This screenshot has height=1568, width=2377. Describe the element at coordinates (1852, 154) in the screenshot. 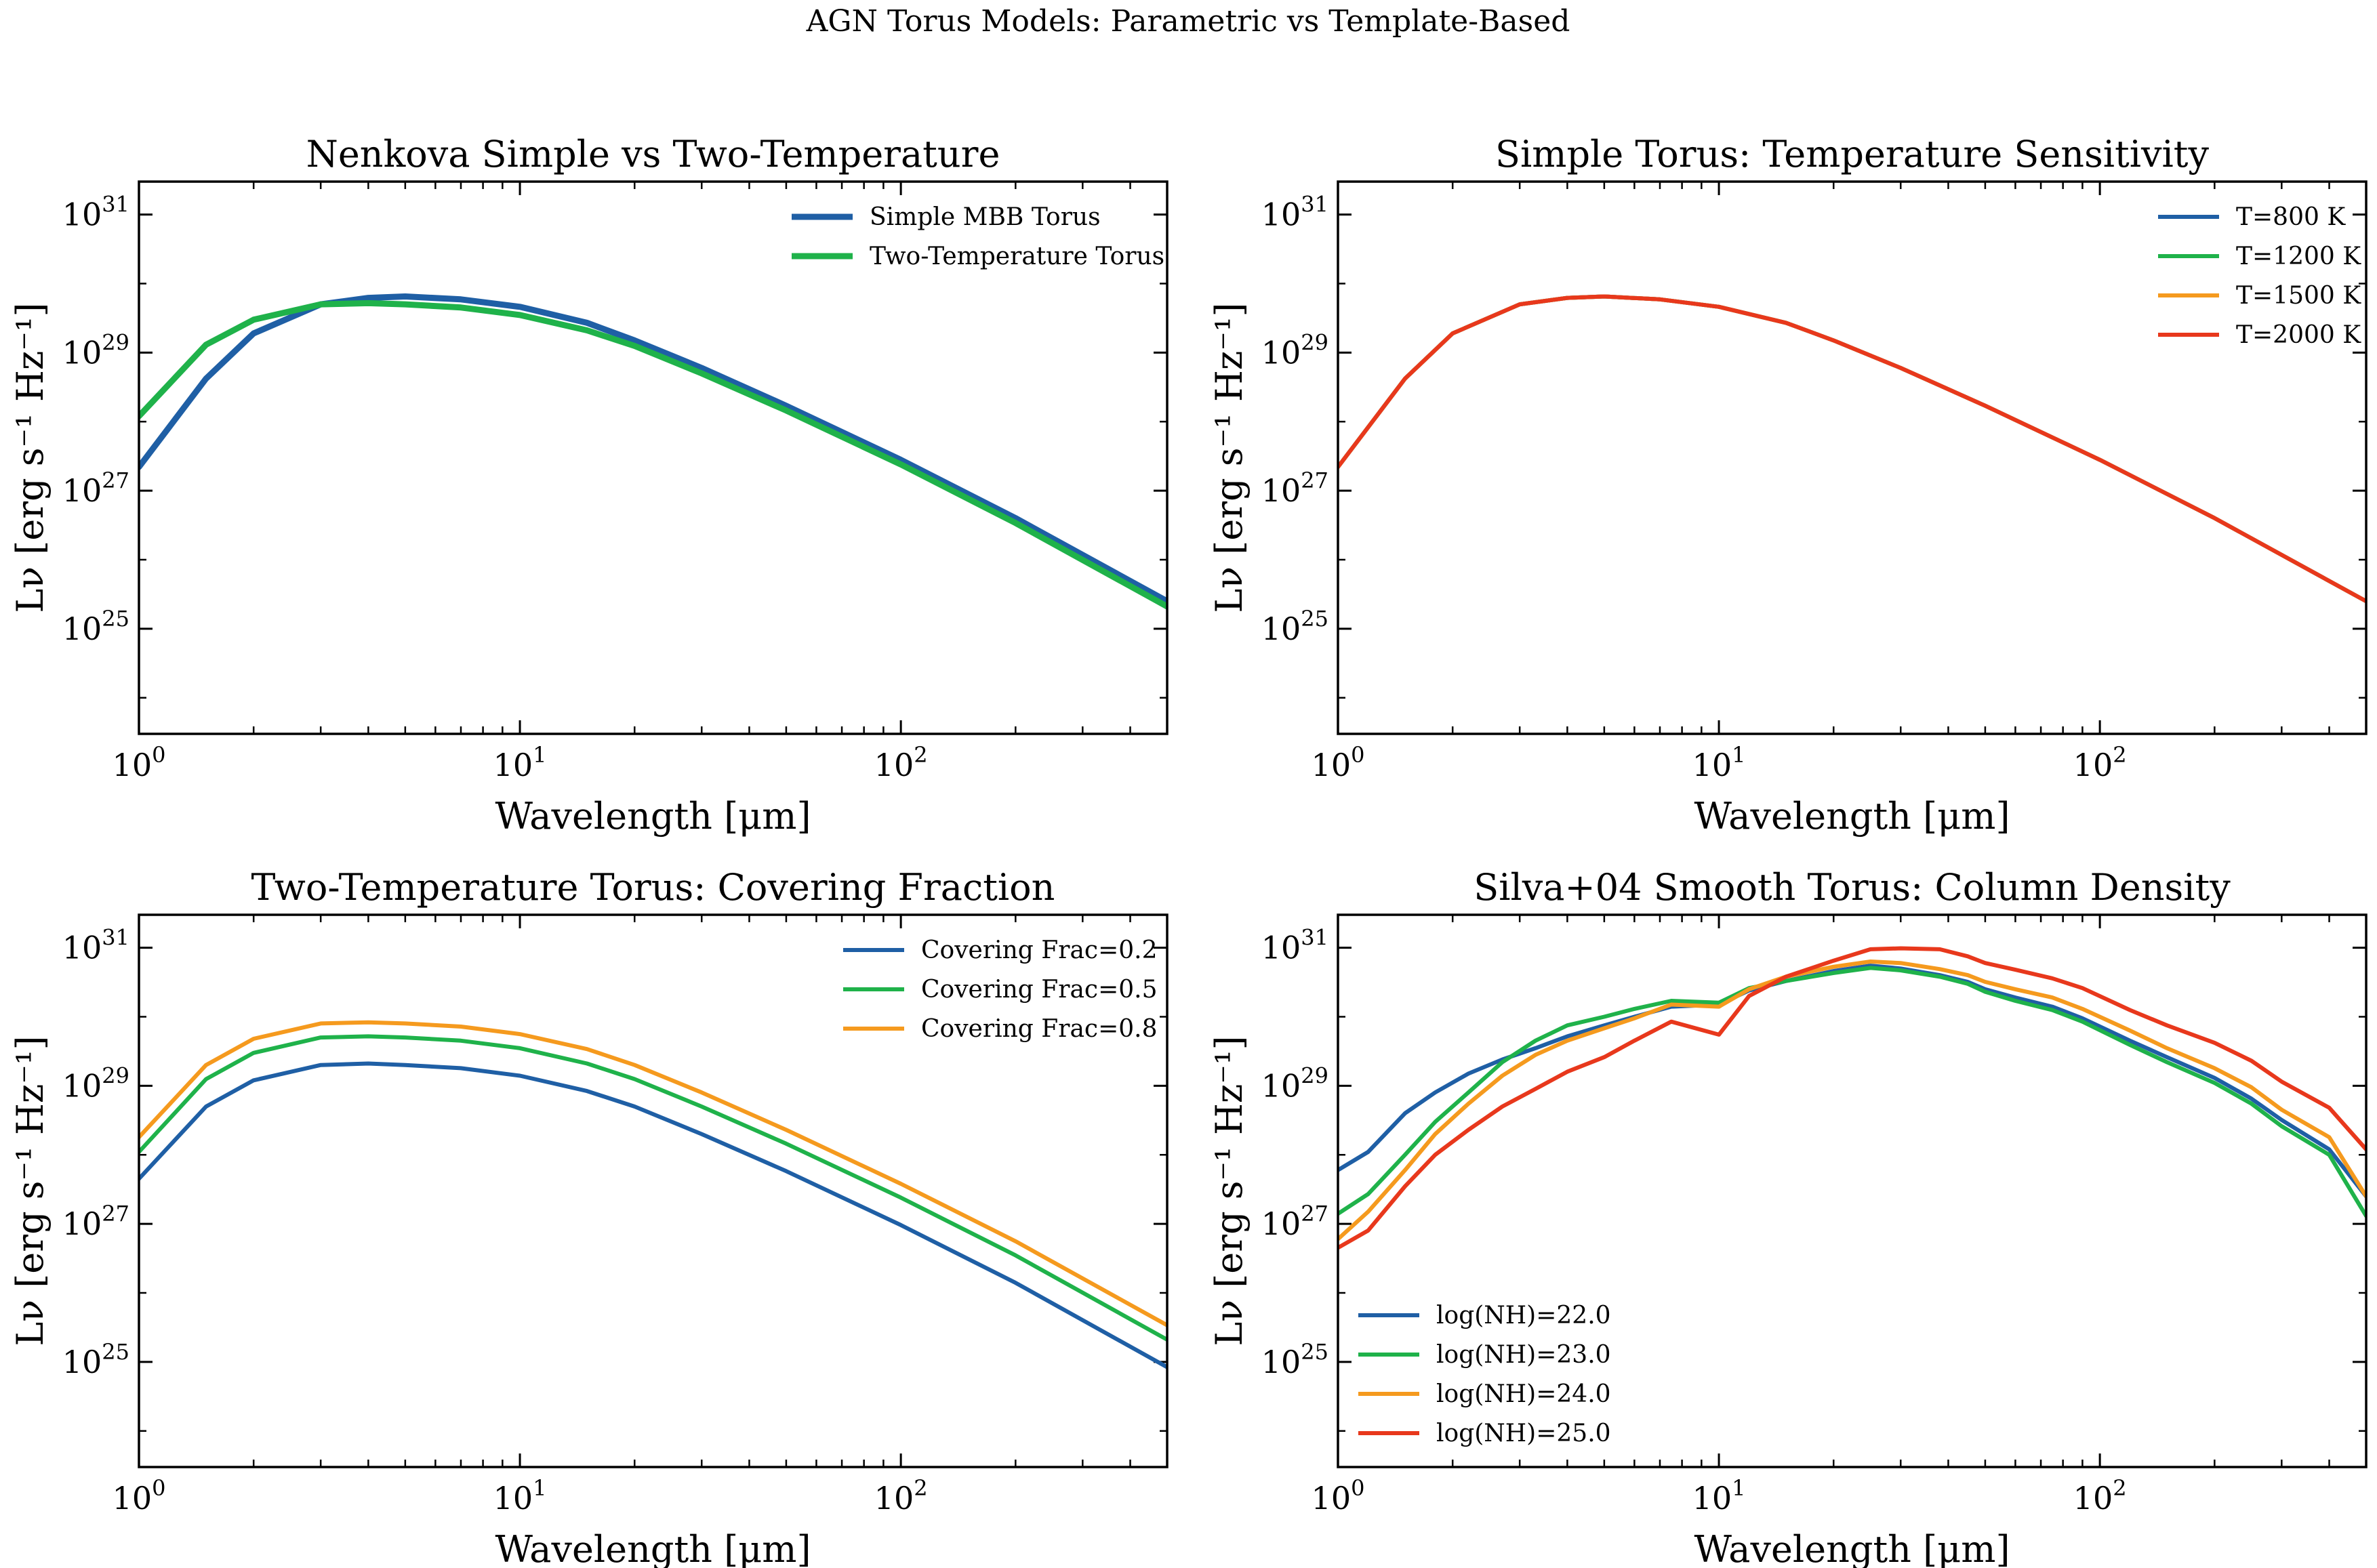

I see `chart-title: Simple Torus: Temperature Sensitivity` at that location.